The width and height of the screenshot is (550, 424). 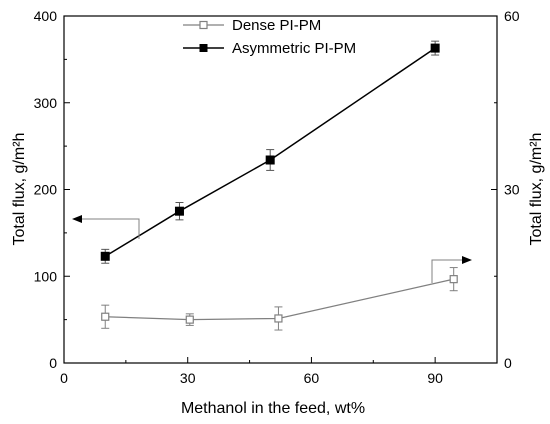 What do you see at coordinates (276, 25) in the screenshot?
I see `legend-label: Dense PI-PM` at bounding box center [276, 25].